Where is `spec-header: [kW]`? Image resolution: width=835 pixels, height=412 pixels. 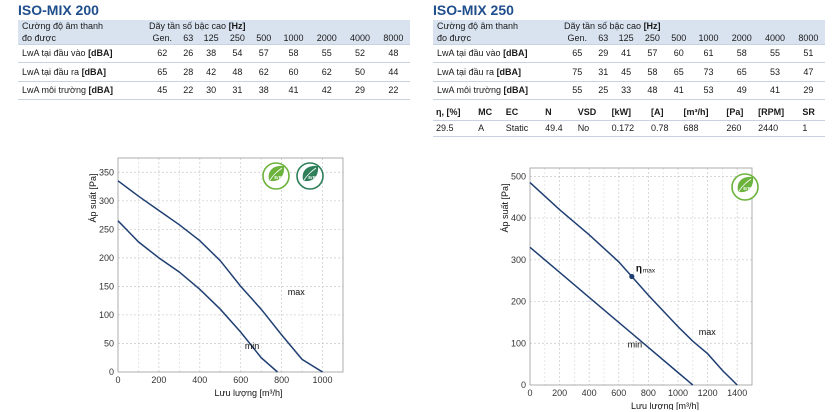
spec-header: [kW] is located at coordinates (628, 112).